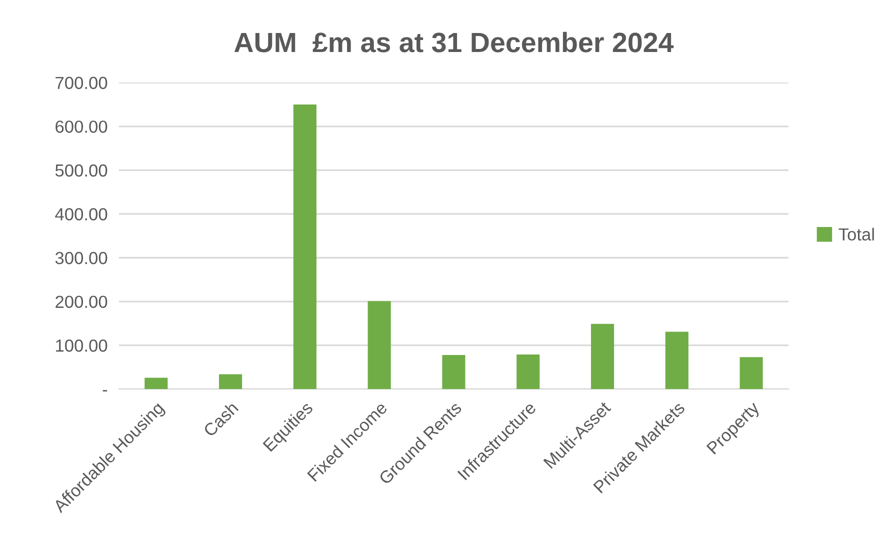 The height and width of the screenshot is (533, 881). What do you see at coordinates (454, 42) in the screenshot?
I see `chart-title: AUM £m as at 31 December 2024` at bounding box center [454, 42].